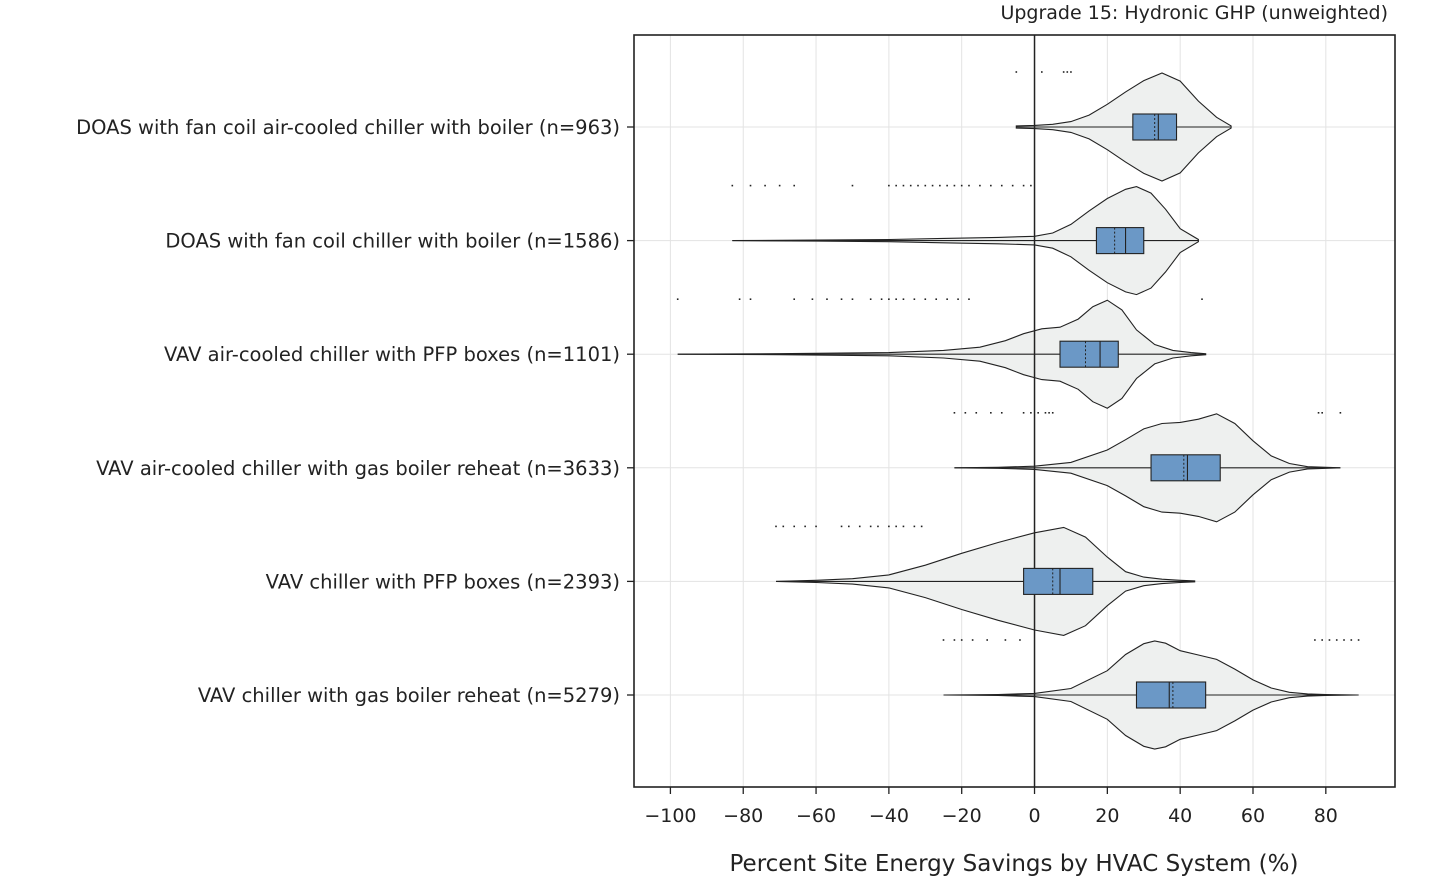 The height and width of the screenshot is (894, 1430). Describe the element at coordinates (1194, 13) in the screenshot. I see `chart-title: Upgrade 15: Hydronic GHP (unweighted)` at that location.